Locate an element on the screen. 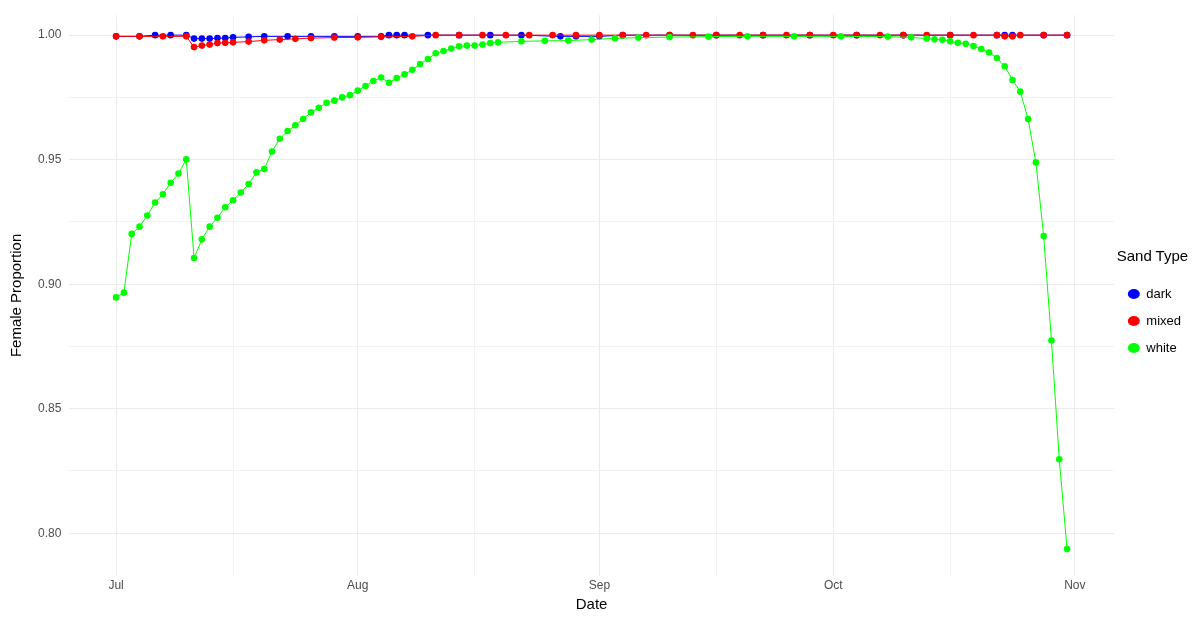 The width and height of the screenshot is (1201, 618). y-tick-label: 0.90 is located at coordinates (50, 283).